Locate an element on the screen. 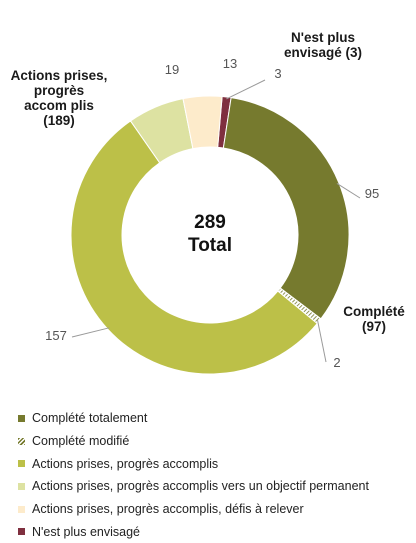 The height and width of the screenshot is (543, 416). center-total-label: Total is located at coordinates (210, 245).